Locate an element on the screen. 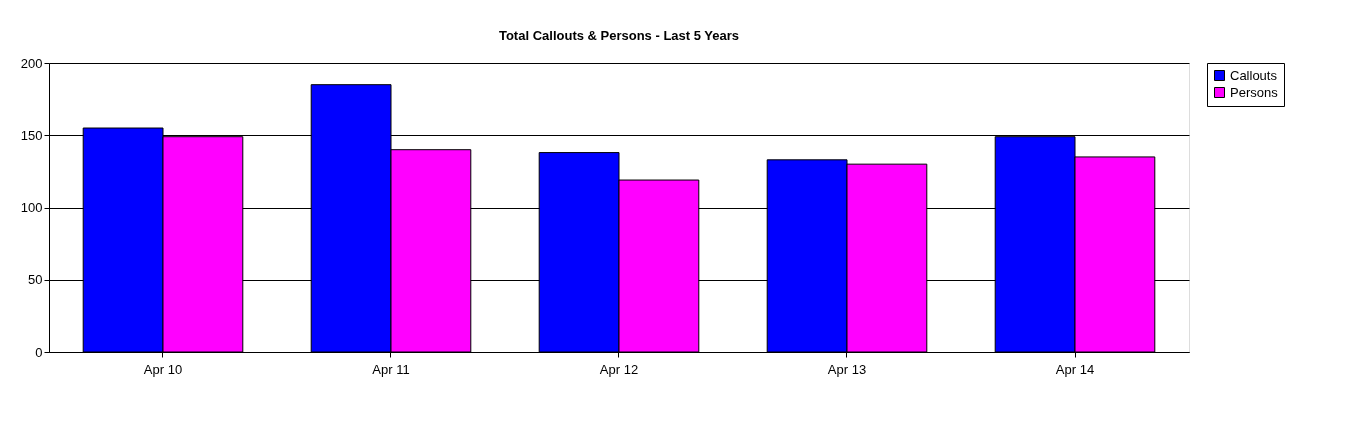 Image resolution: width=1355 pixels, height=426 pixels. x-tick-label: Apr 11 is located at coordinates (391, 369).